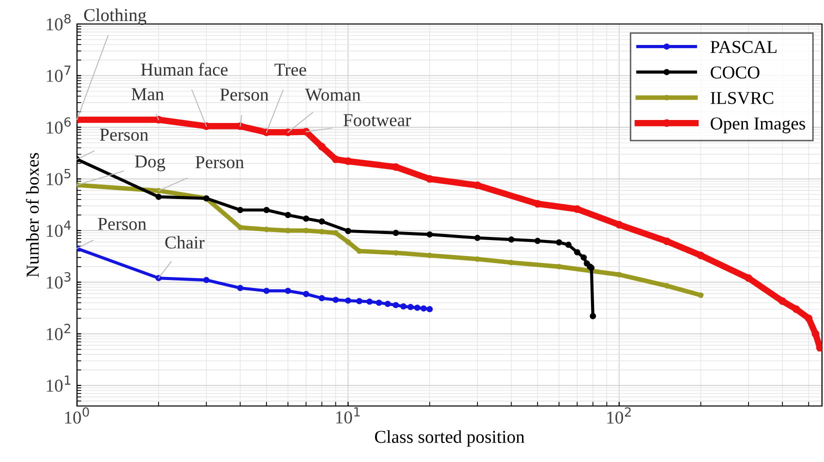  What do you see at coordinates (290, 70) in the screenshot?
I see `annotation: Tree` at bounding box center [290, 70].